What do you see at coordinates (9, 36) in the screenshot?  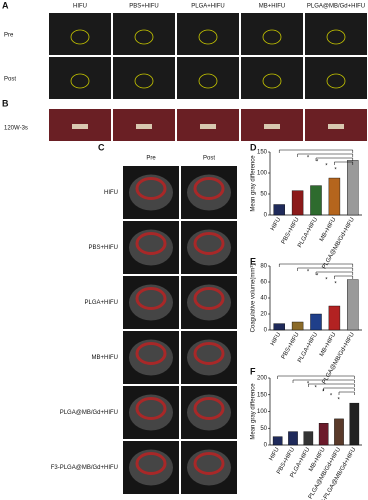 I see `row-label: Pre` at bounding box center [9, 36].